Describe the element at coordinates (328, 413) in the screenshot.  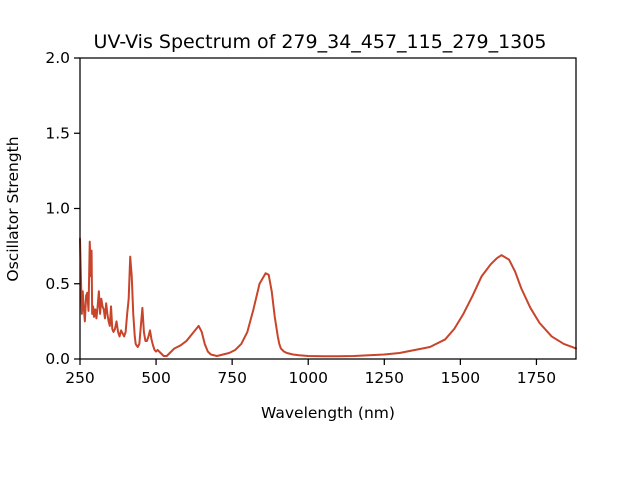
I see `x-axis-label: Wavelength (nm)` at that location.